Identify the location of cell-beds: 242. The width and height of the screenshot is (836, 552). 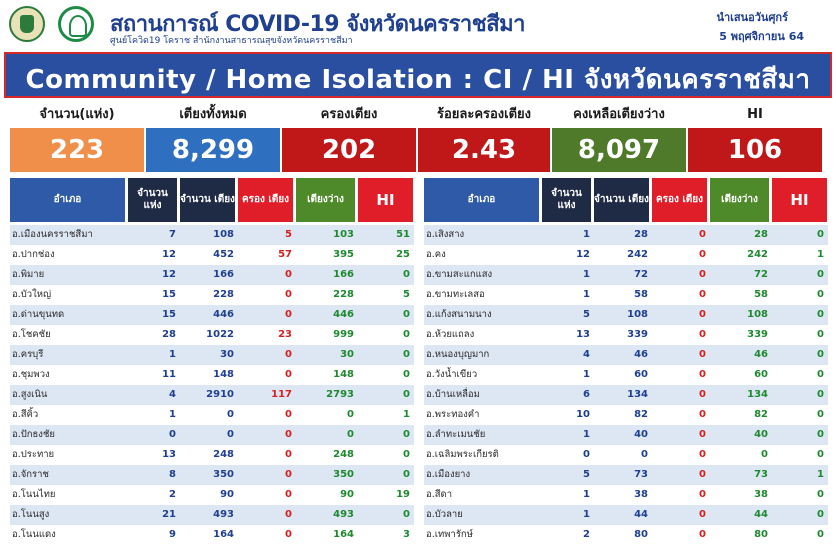
(637, 254).